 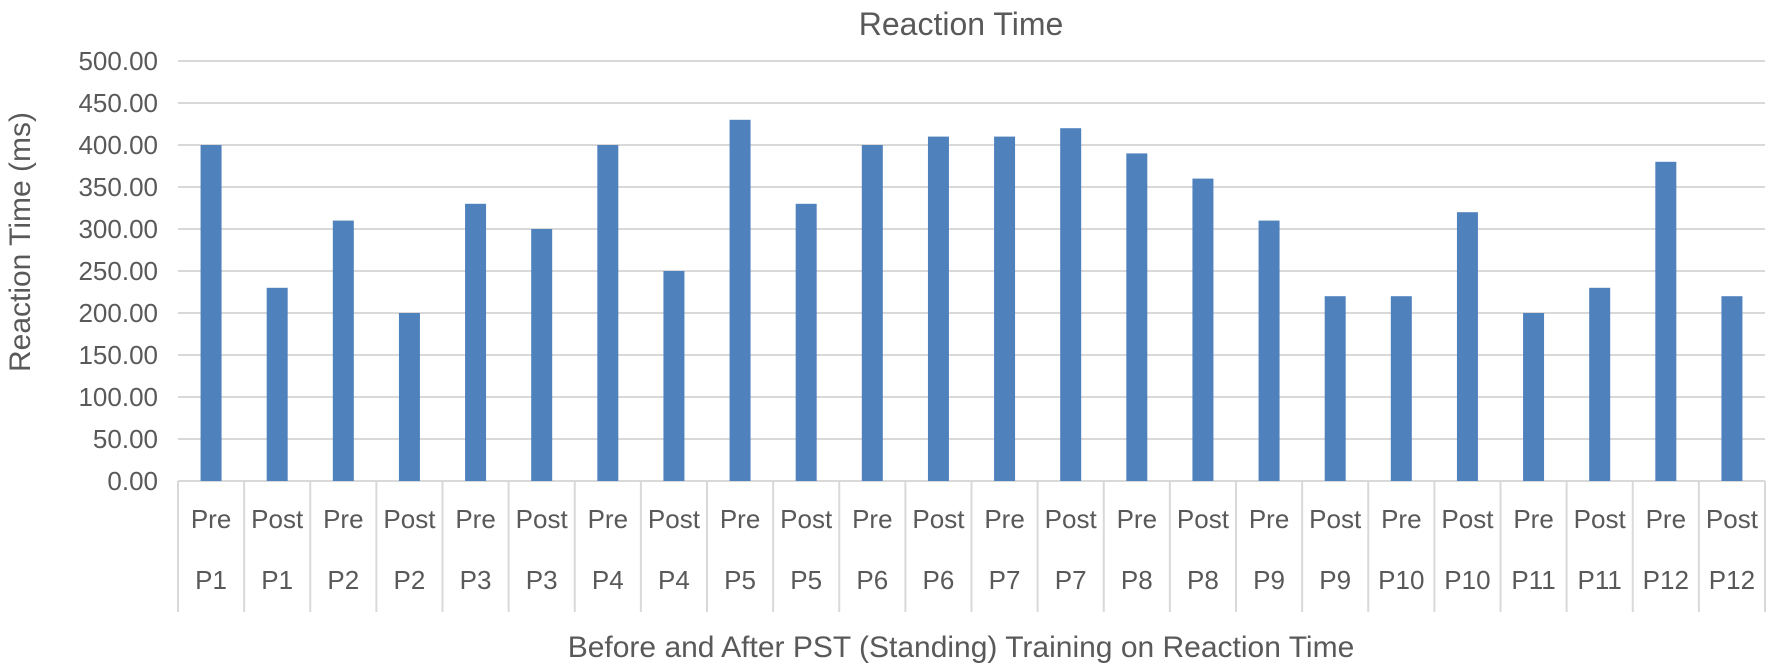 I want to click on y-tick-label: 350.00, so click(x=118, y=187).